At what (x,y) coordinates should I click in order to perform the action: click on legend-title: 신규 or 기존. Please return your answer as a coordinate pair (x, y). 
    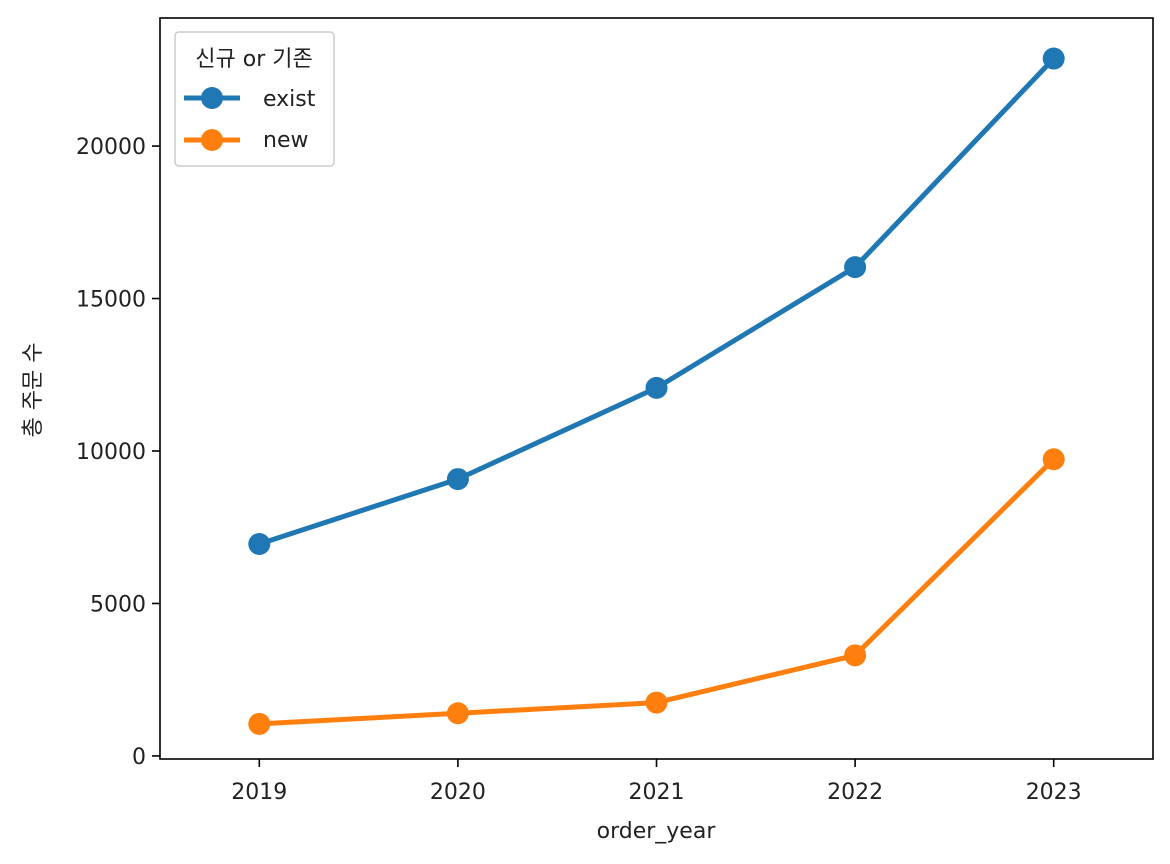
    Looking at the image, I should click on (253, 59).